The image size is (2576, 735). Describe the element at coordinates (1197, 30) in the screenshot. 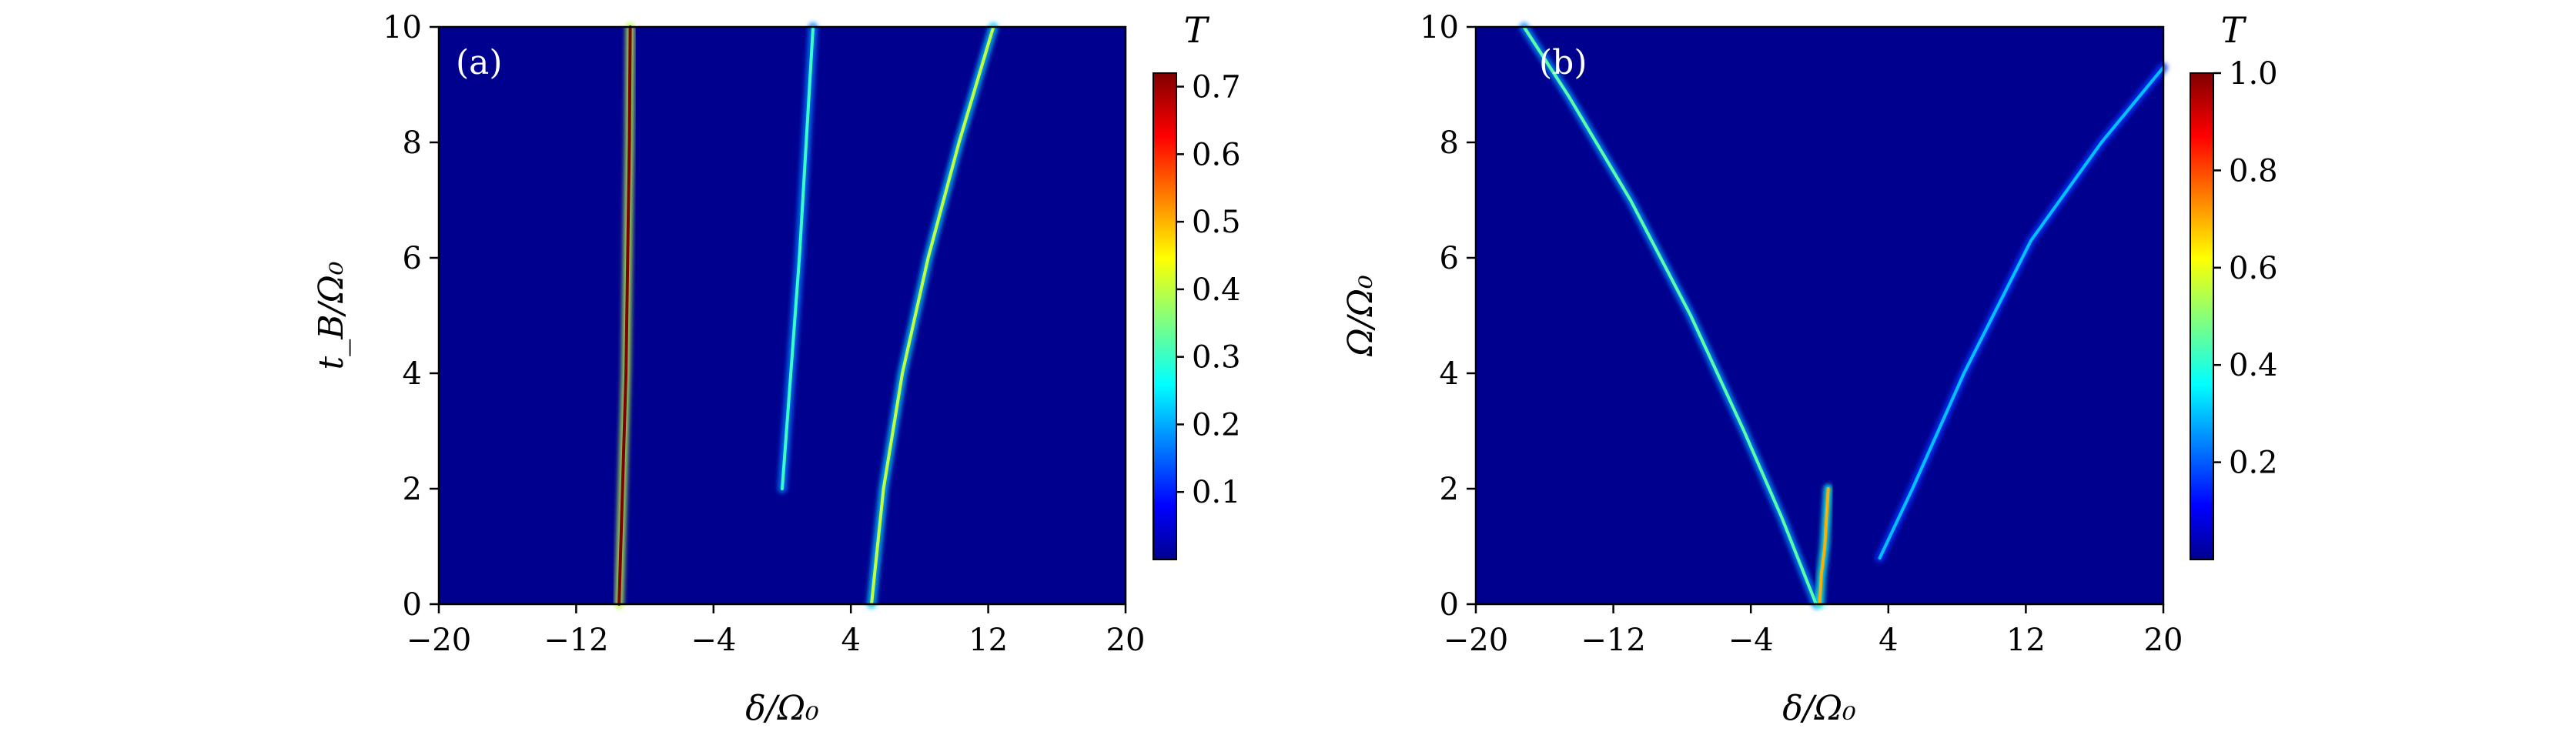

I see `colorbar-title-a: T` at that location.